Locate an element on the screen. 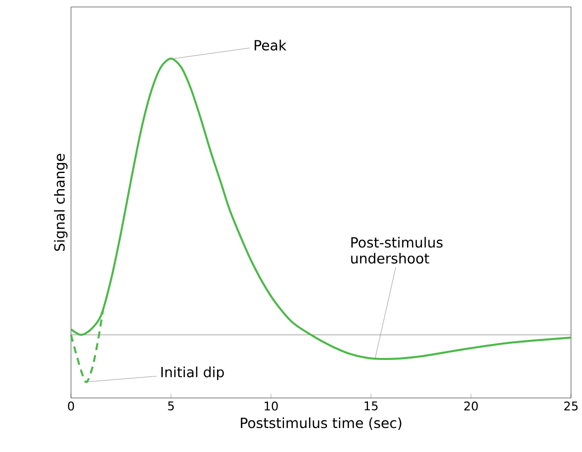 The height and width of the screenshot is (452, 582). x-axis-title: Poststimulus time (sec) is located at coordinates (321, 423).